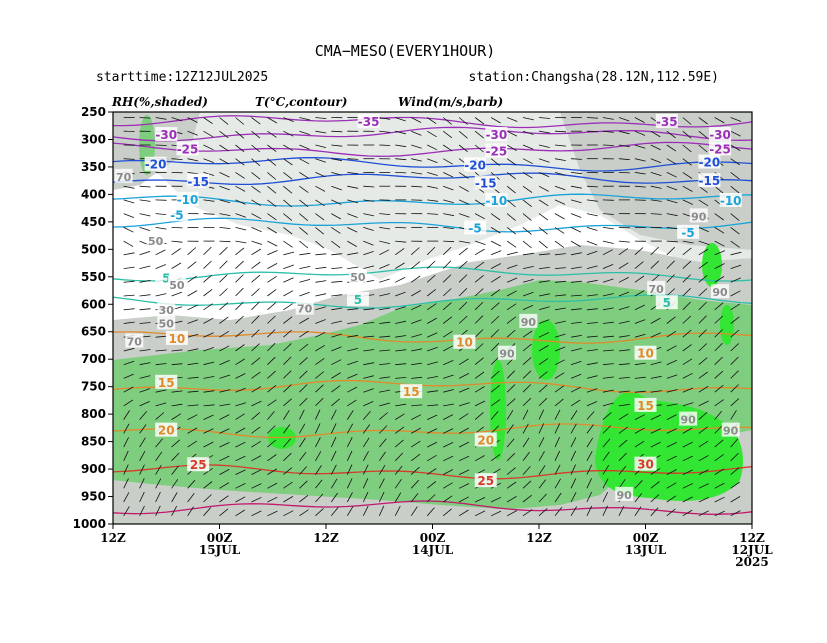 The image size is (827, 643). Describe the element at coordinates (89, 524) in the screenshot. I see `y-tick-label: 1000` at that location.